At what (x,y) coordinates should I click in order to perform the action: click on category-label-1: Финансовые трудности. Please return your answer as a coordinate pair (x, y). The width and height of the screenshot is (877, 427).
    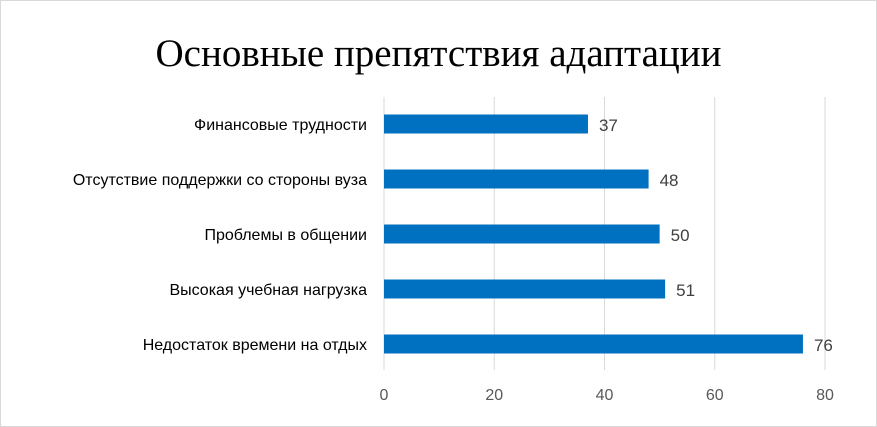
    Looking at the image, I should click on (280, 125).